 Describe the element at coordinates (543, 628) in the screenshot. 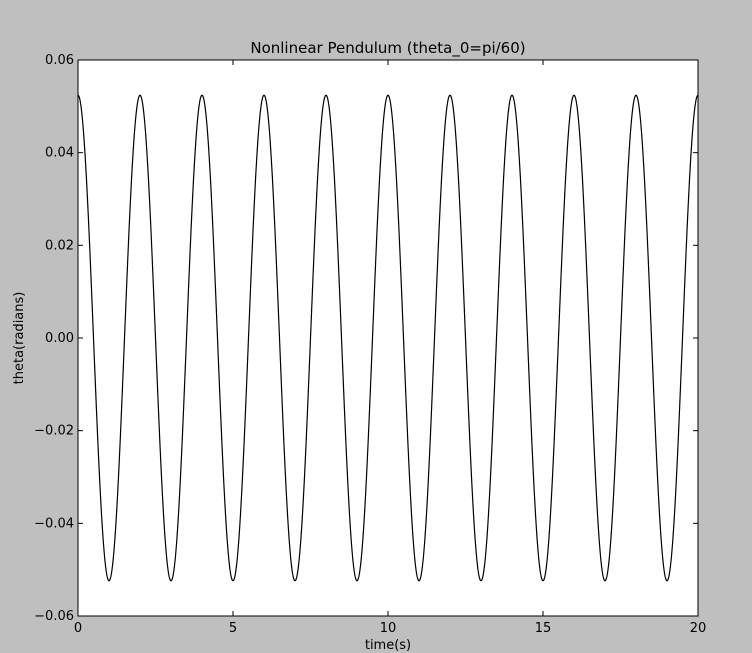

I see `x-tick-label: 15` at that location.